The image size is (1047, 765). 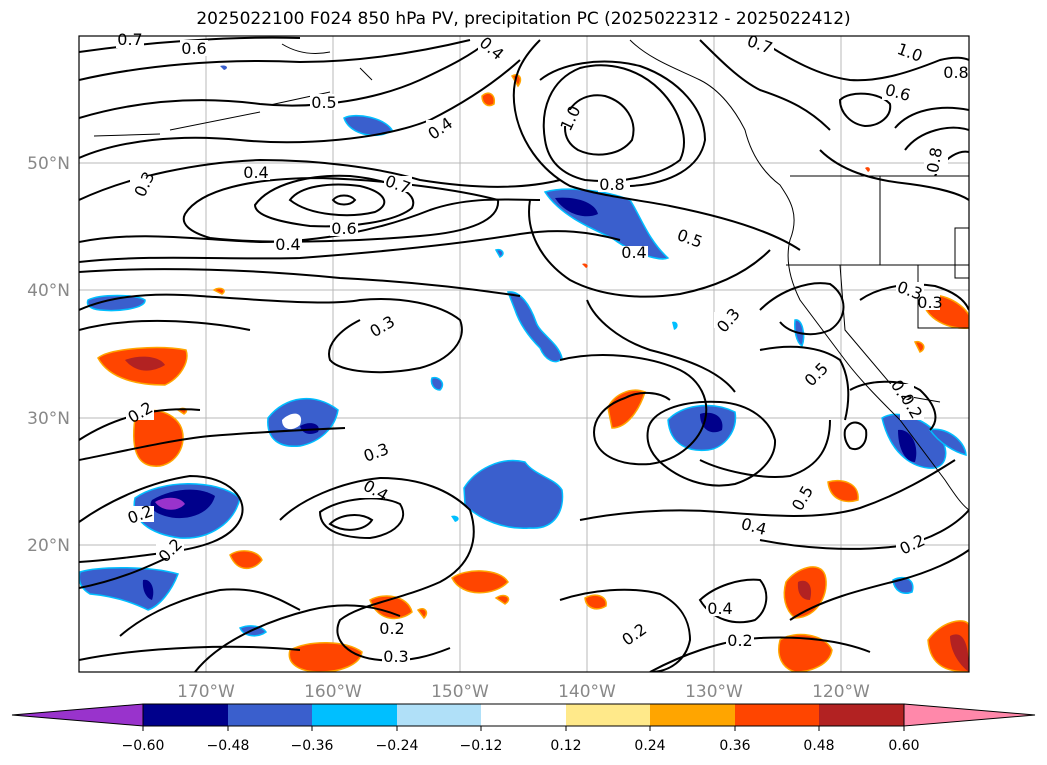 I want to click on lon-label-170w: 170°W, so click(x=206, y=692).